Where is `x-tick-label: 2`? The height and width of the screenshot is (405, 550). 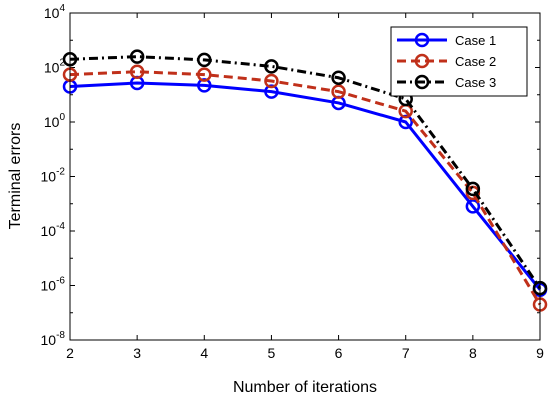 x-tick-label: 2 is located at coordinates (70, 353).